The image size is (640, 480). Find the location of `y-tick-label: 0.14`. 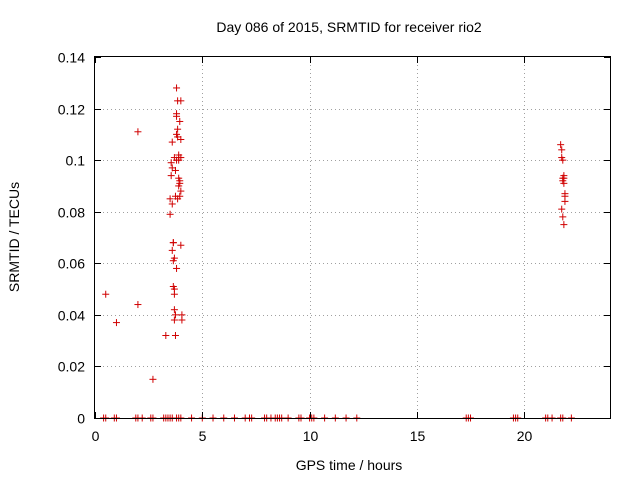

y-tick-label: 0.14 is located at coordinates (71, 58).